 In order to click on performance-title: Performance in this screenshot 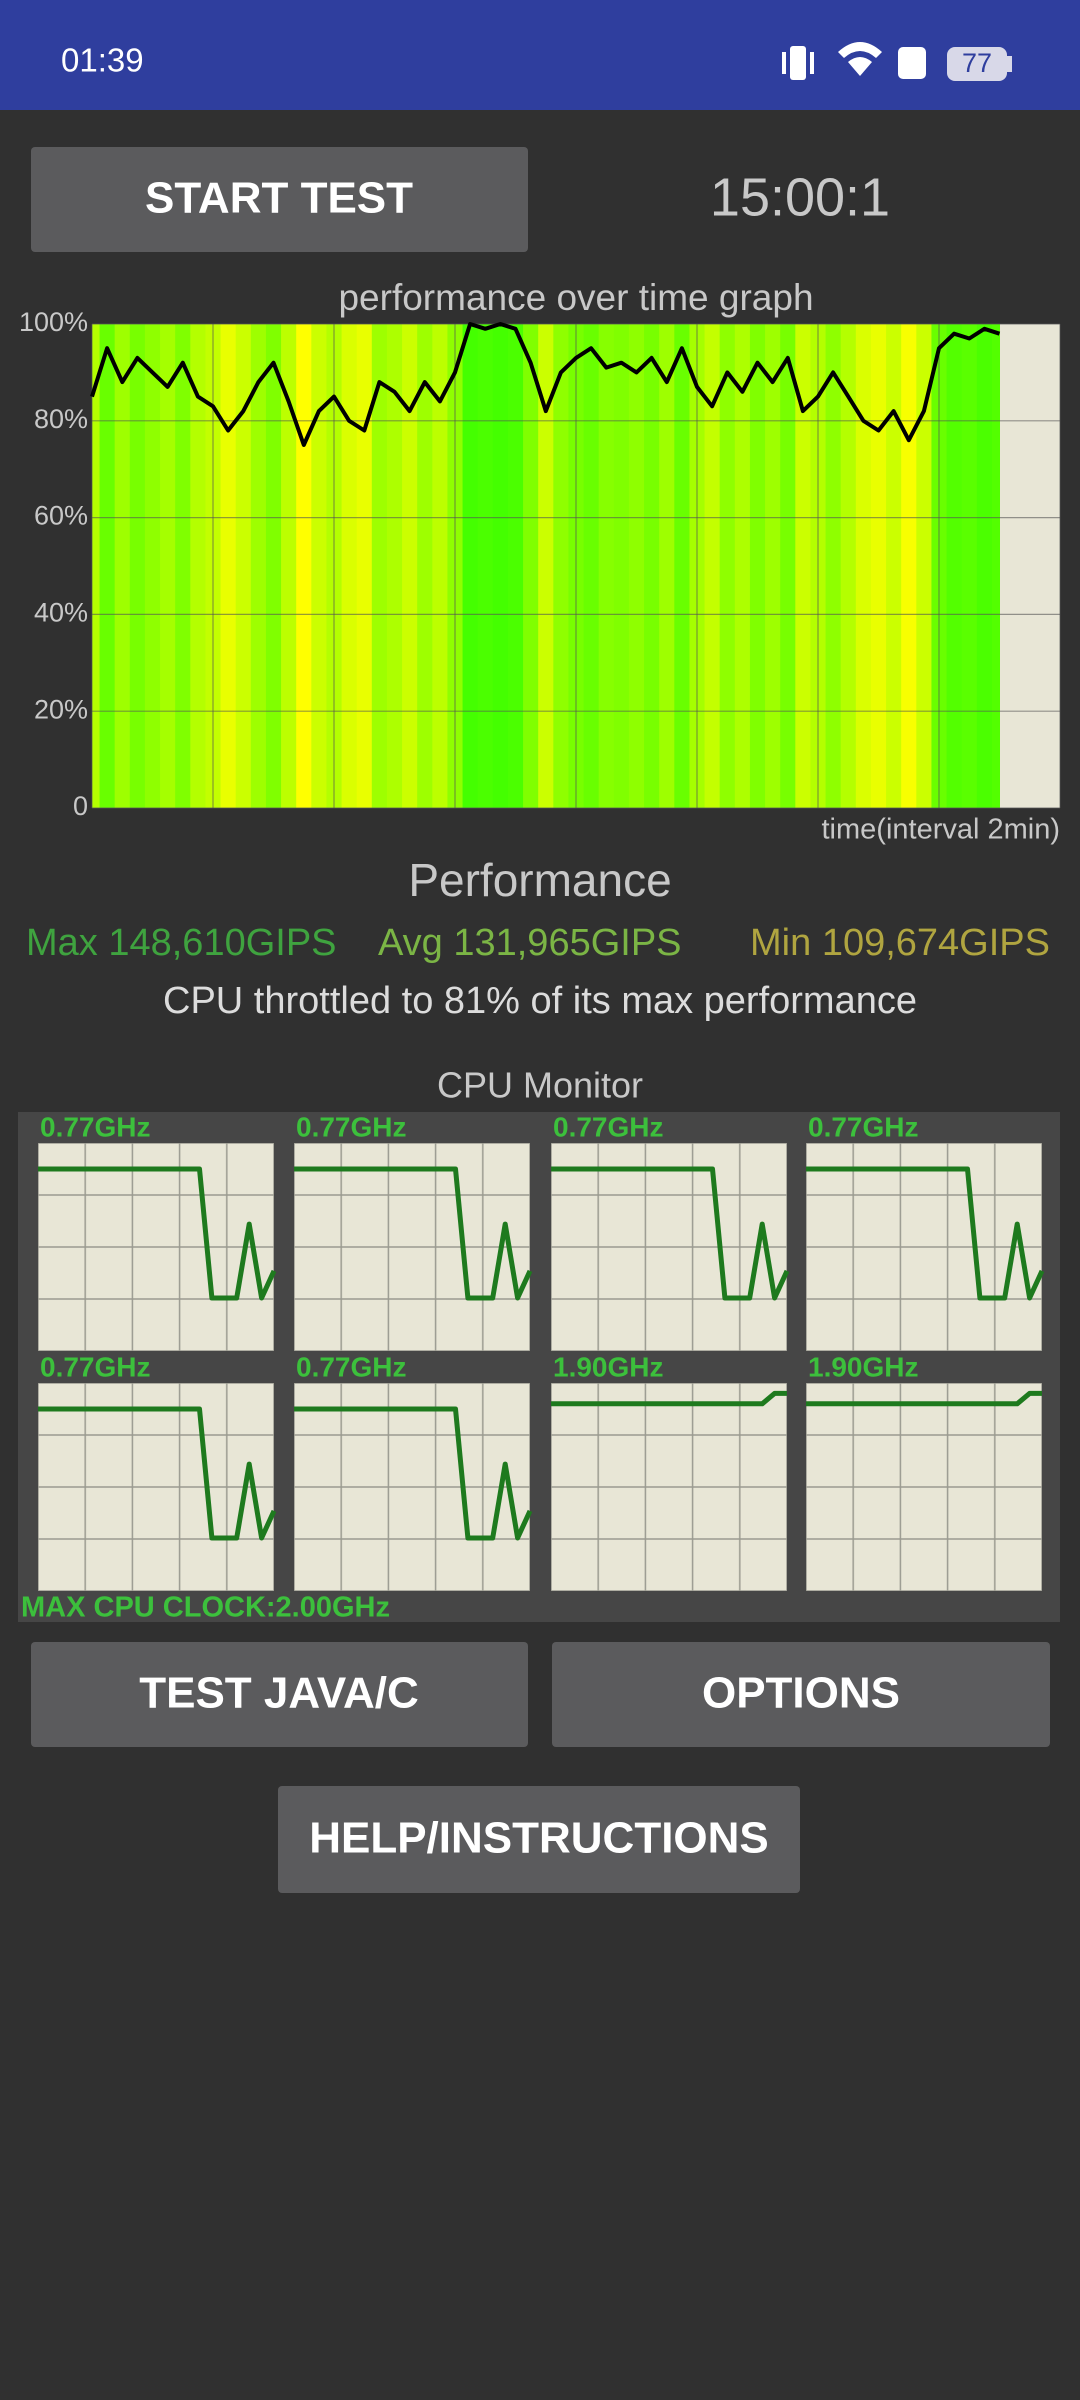, I will do `click(539, 880)`.